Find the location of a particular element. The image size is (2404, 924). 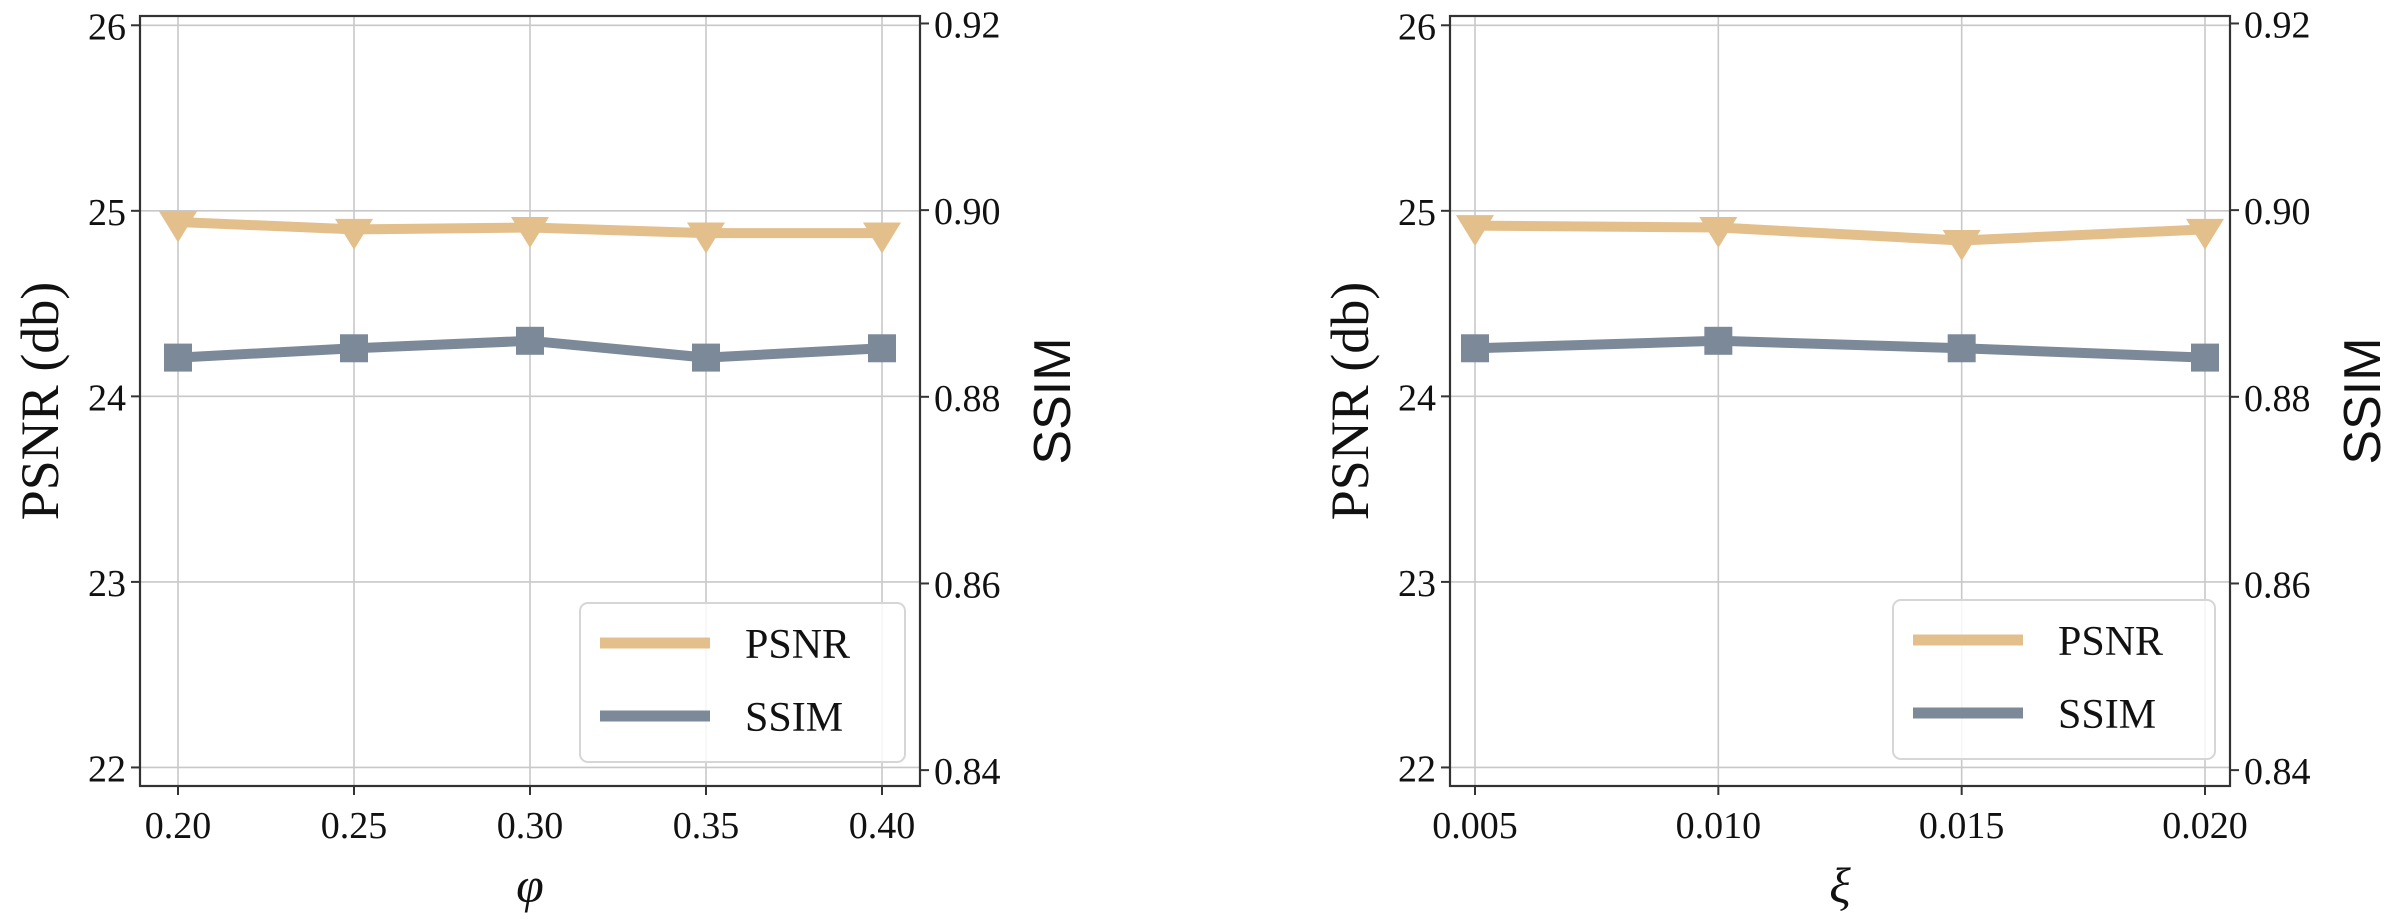

x-tick-label: 0.010 is located at coordinates (1719, 826).